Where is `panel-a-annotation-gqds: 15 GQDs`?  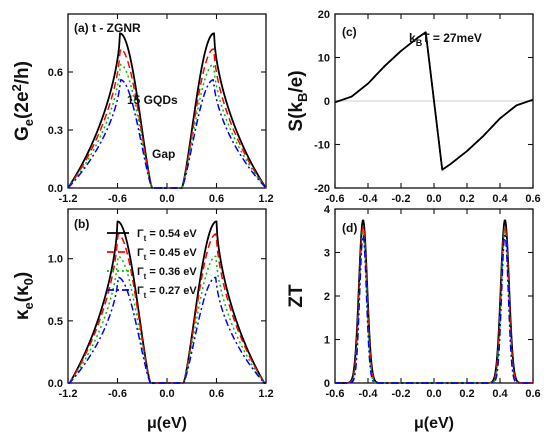
panel-a-annotation-gqds: 15 GQDs is located at coordinates (152, 100).